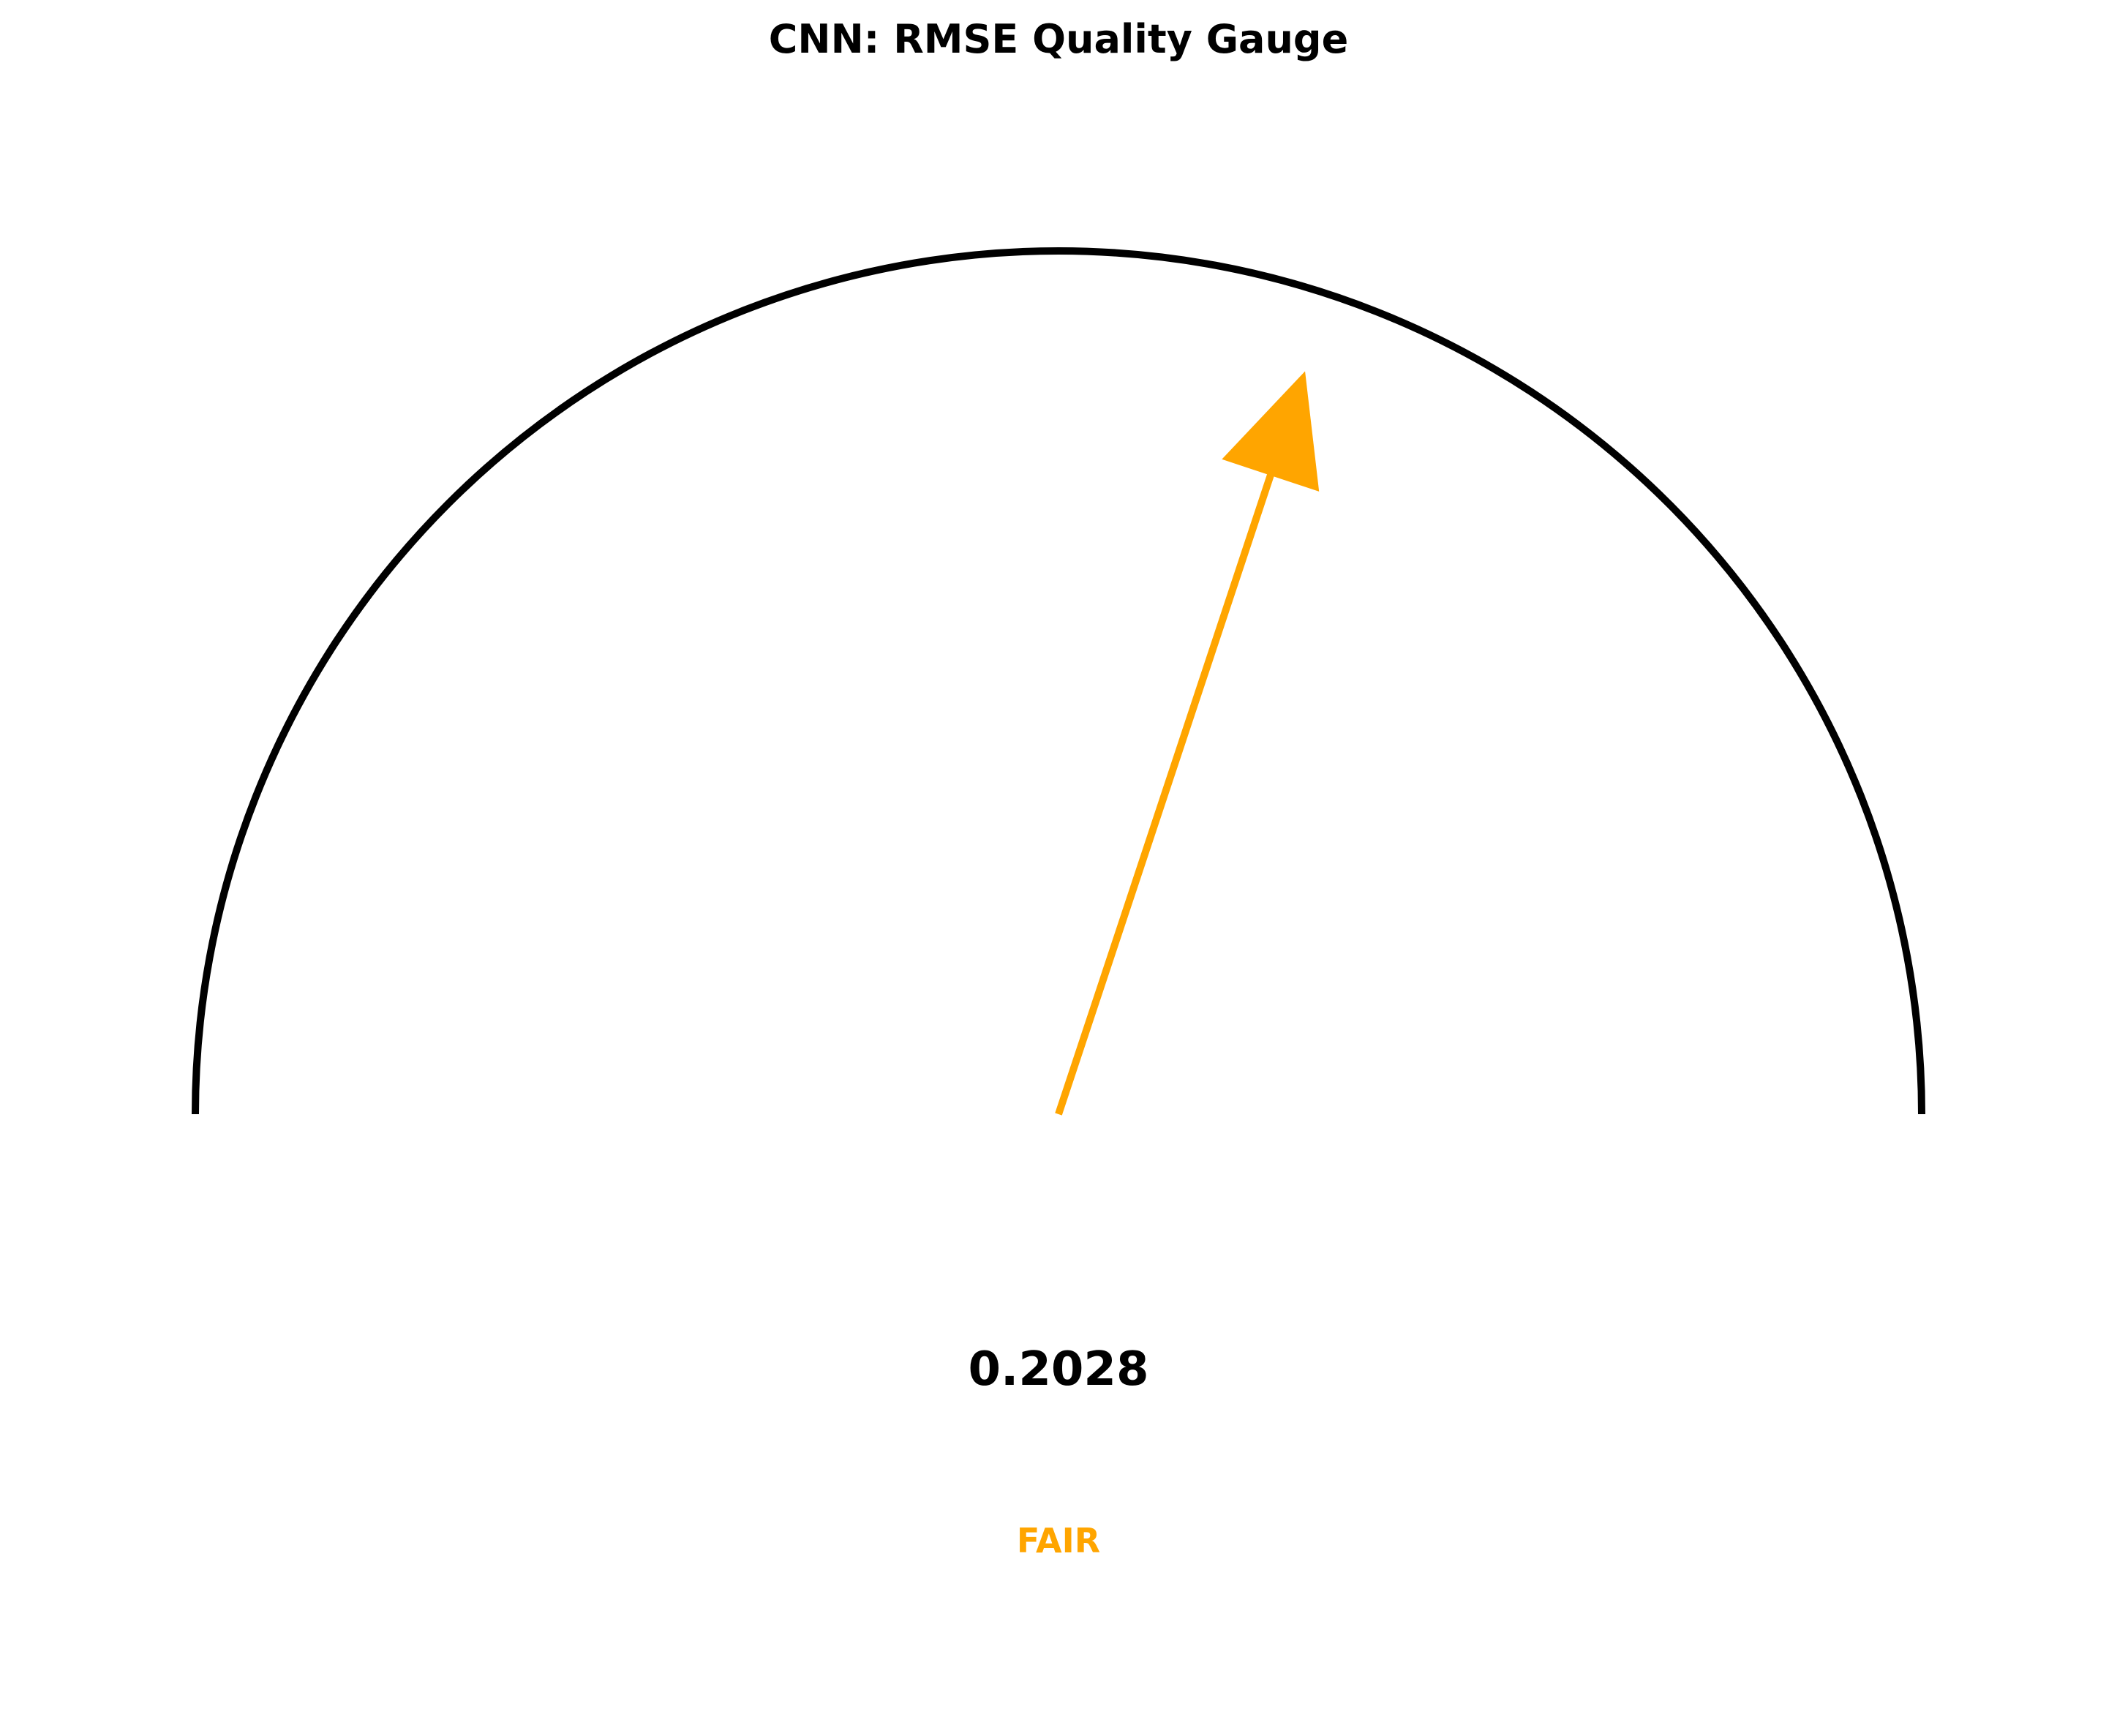 The height and width of the screenshot is (1736, 2117). What do you see at coordinates (1058, 1540) in the screenshot?
I see `gauge-status-label: FAIR` at bounding box center [1058, 1540].